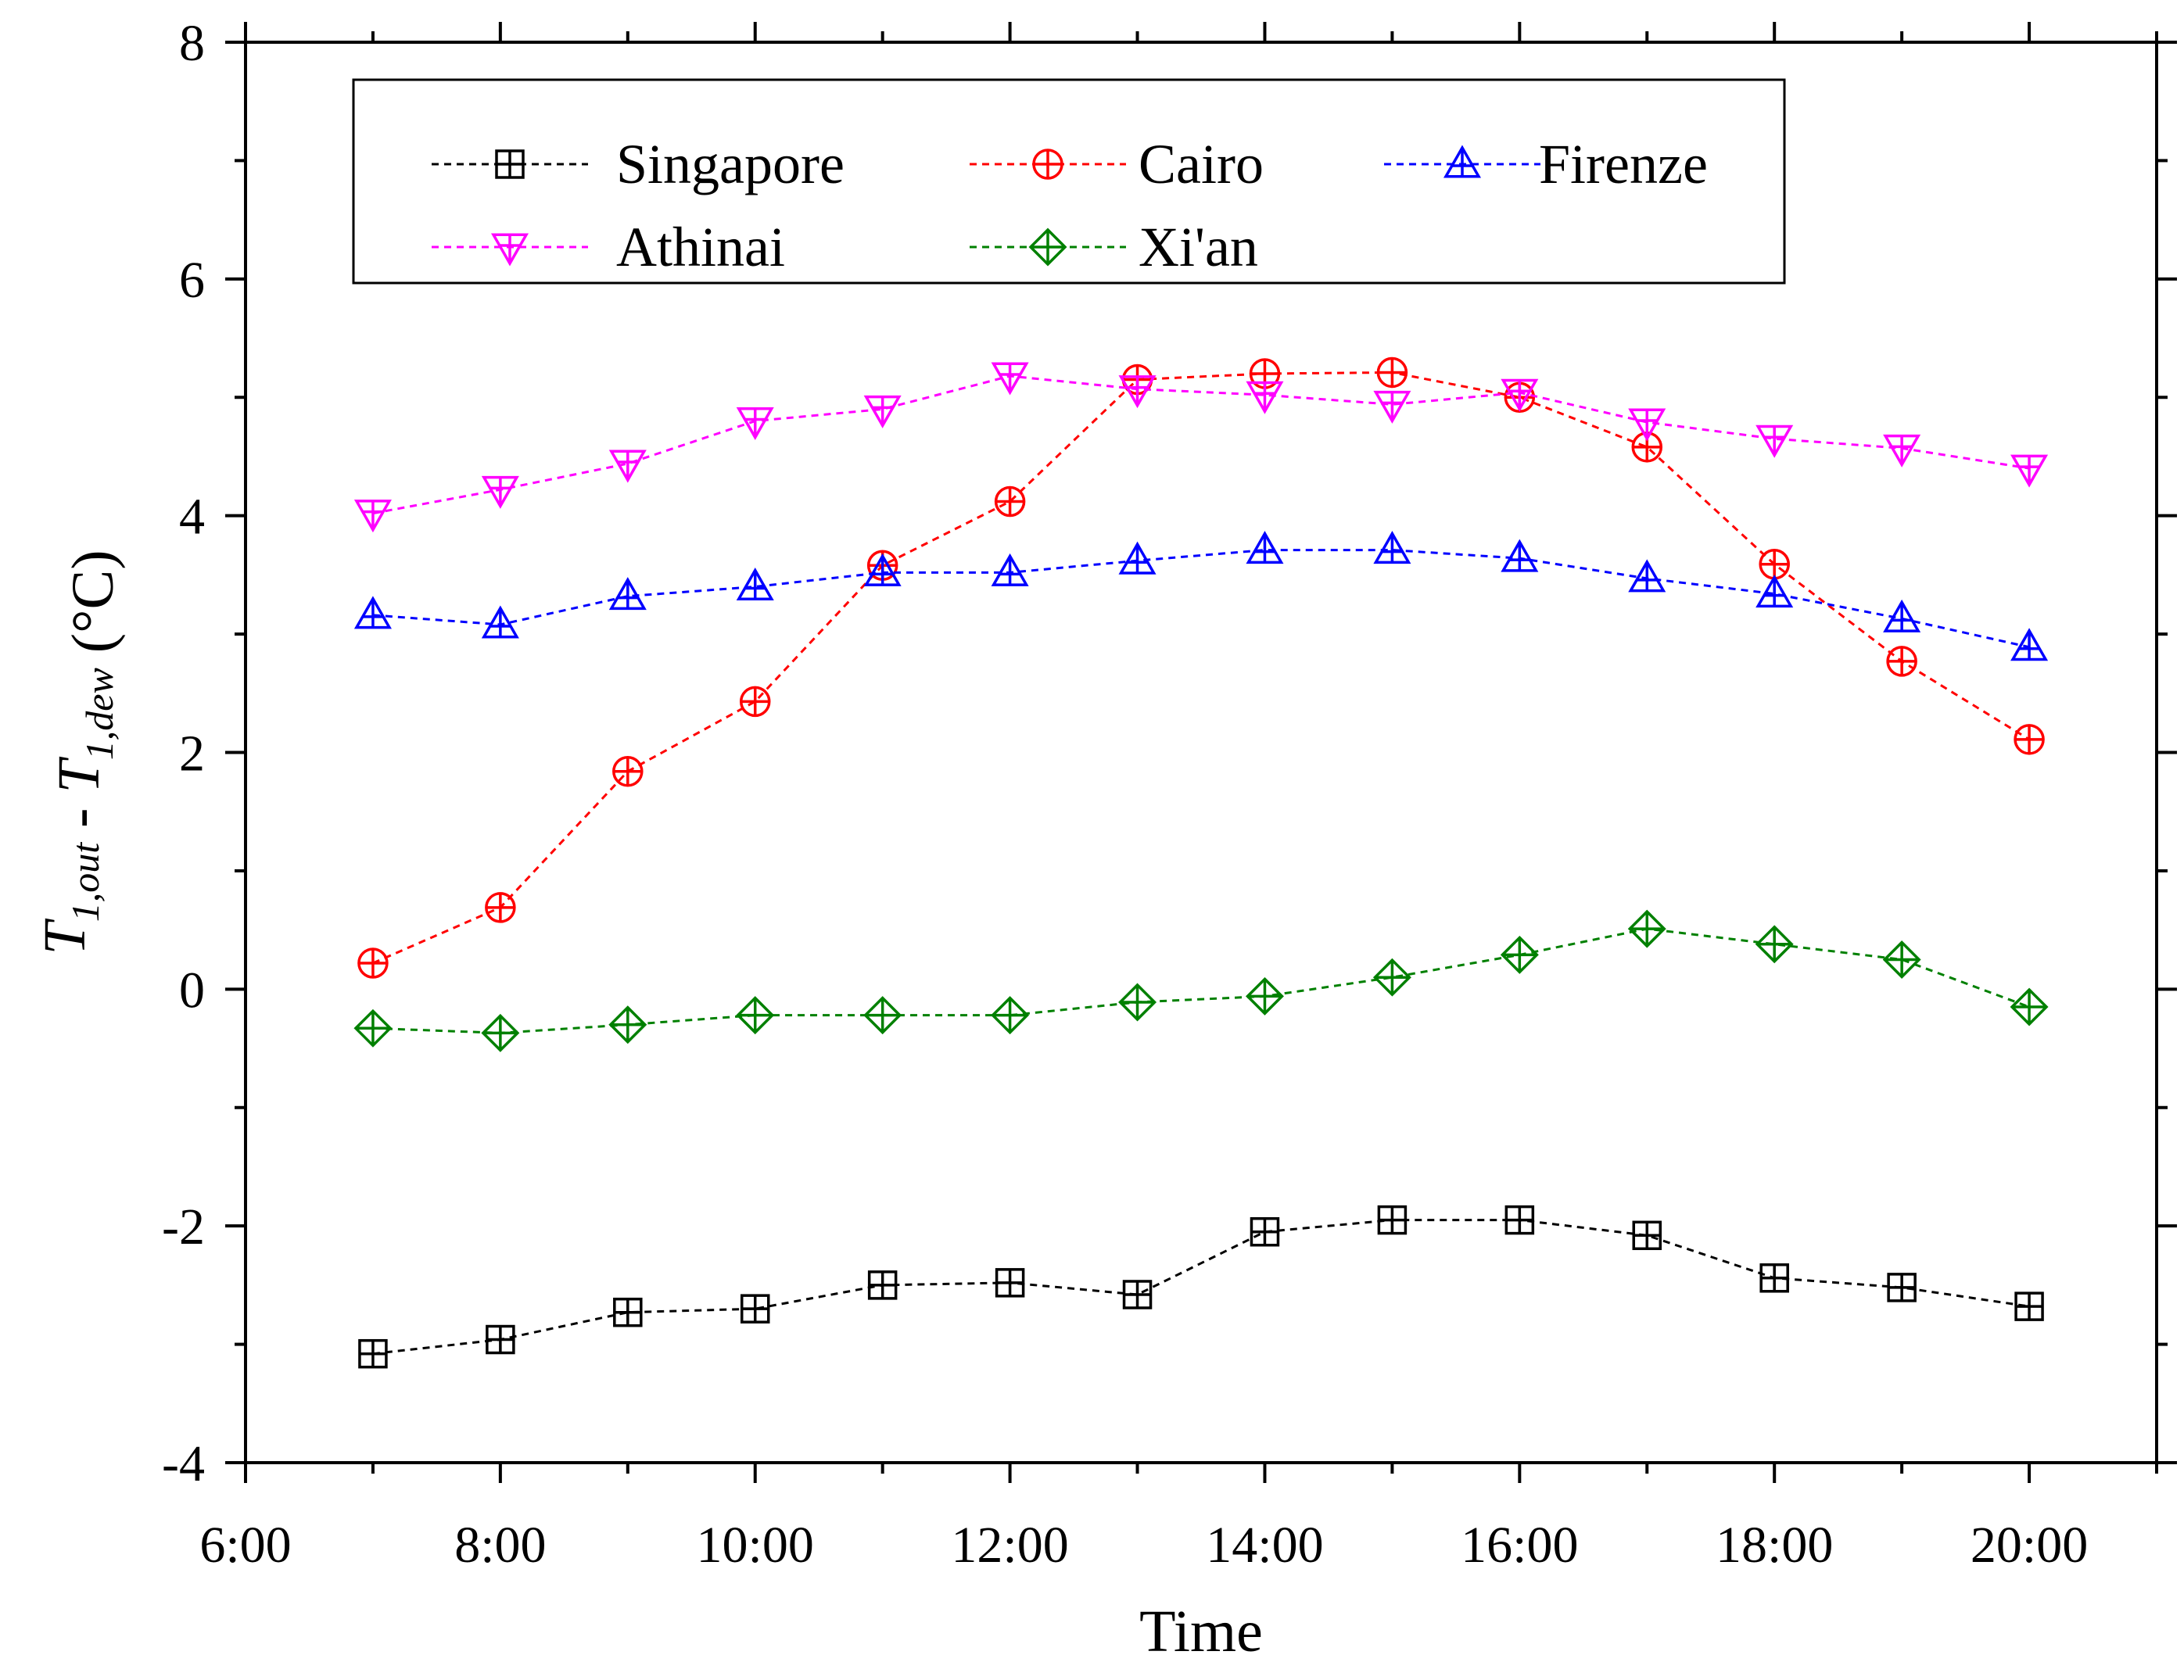  I want to click on series-athinai, so click(1201, 447).